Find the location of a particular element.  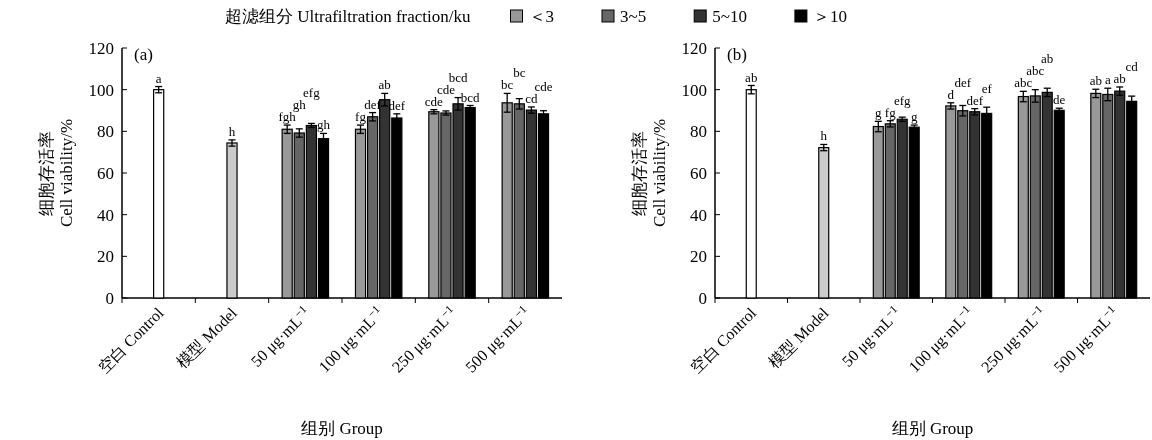

legend-label: 3~5 is located at coordinates (633, 16).